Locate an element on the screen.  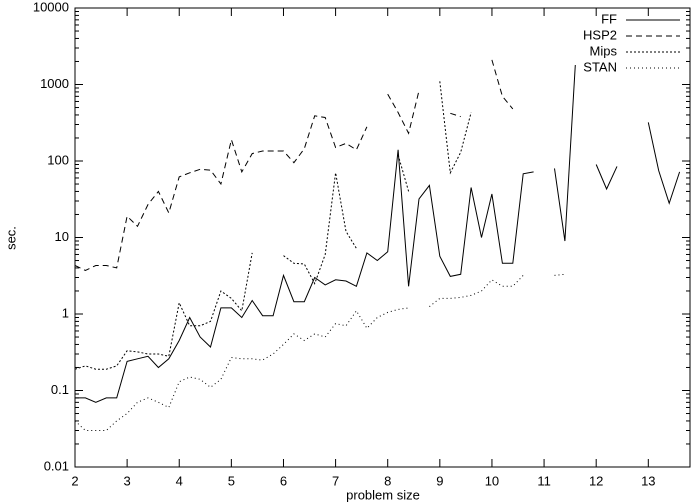
x-tick-label: 7 is located at coordinates (335, 480).